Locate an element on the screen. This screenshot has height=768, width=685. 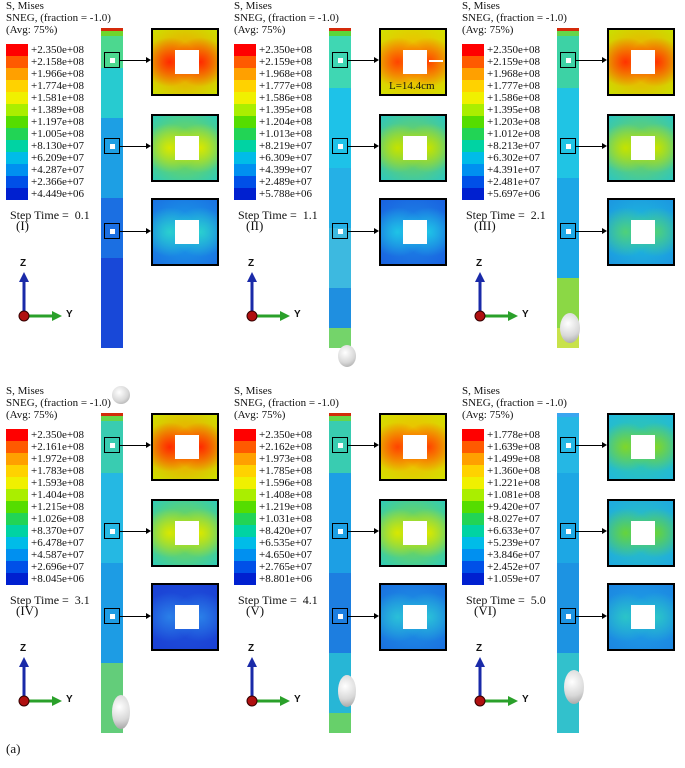
legend-value: +1.966e+08 is located at coordinates (58, 74).